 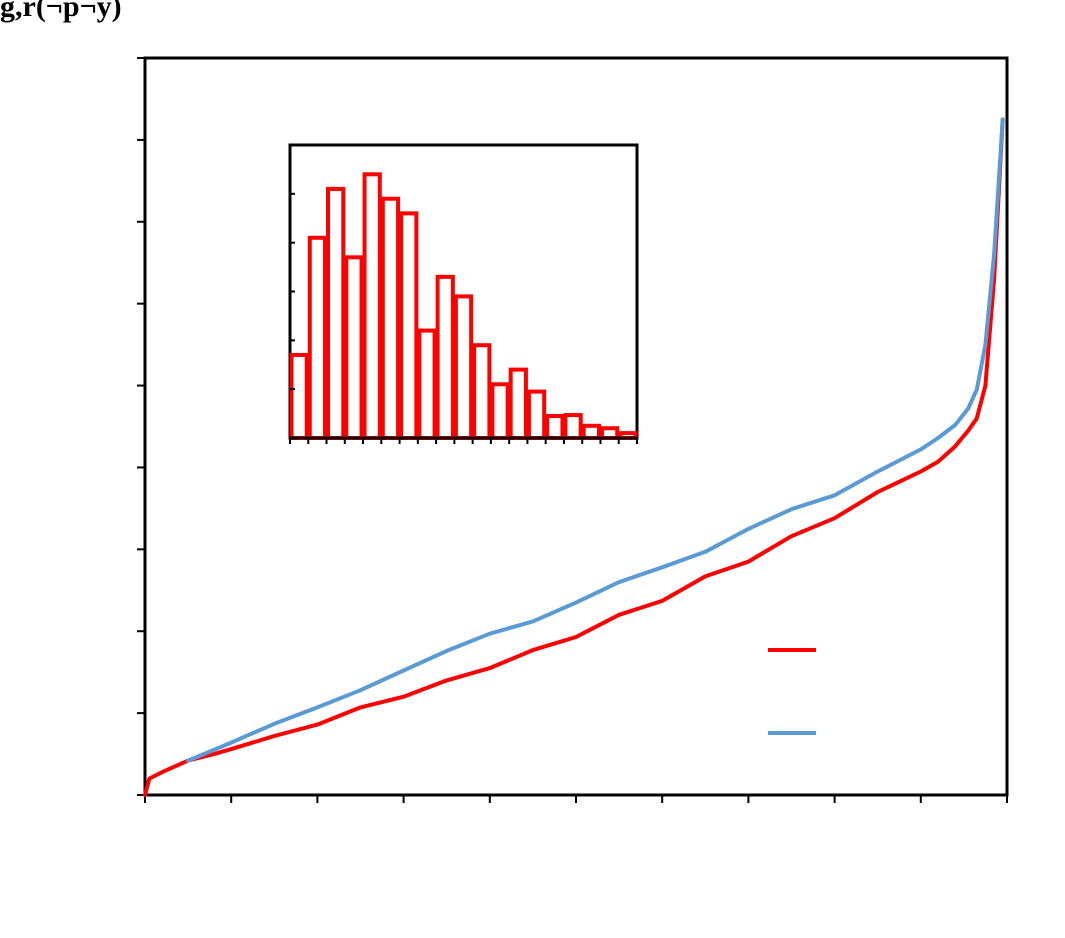 I want to click on inset-histogram, so click(x=463, y=293).